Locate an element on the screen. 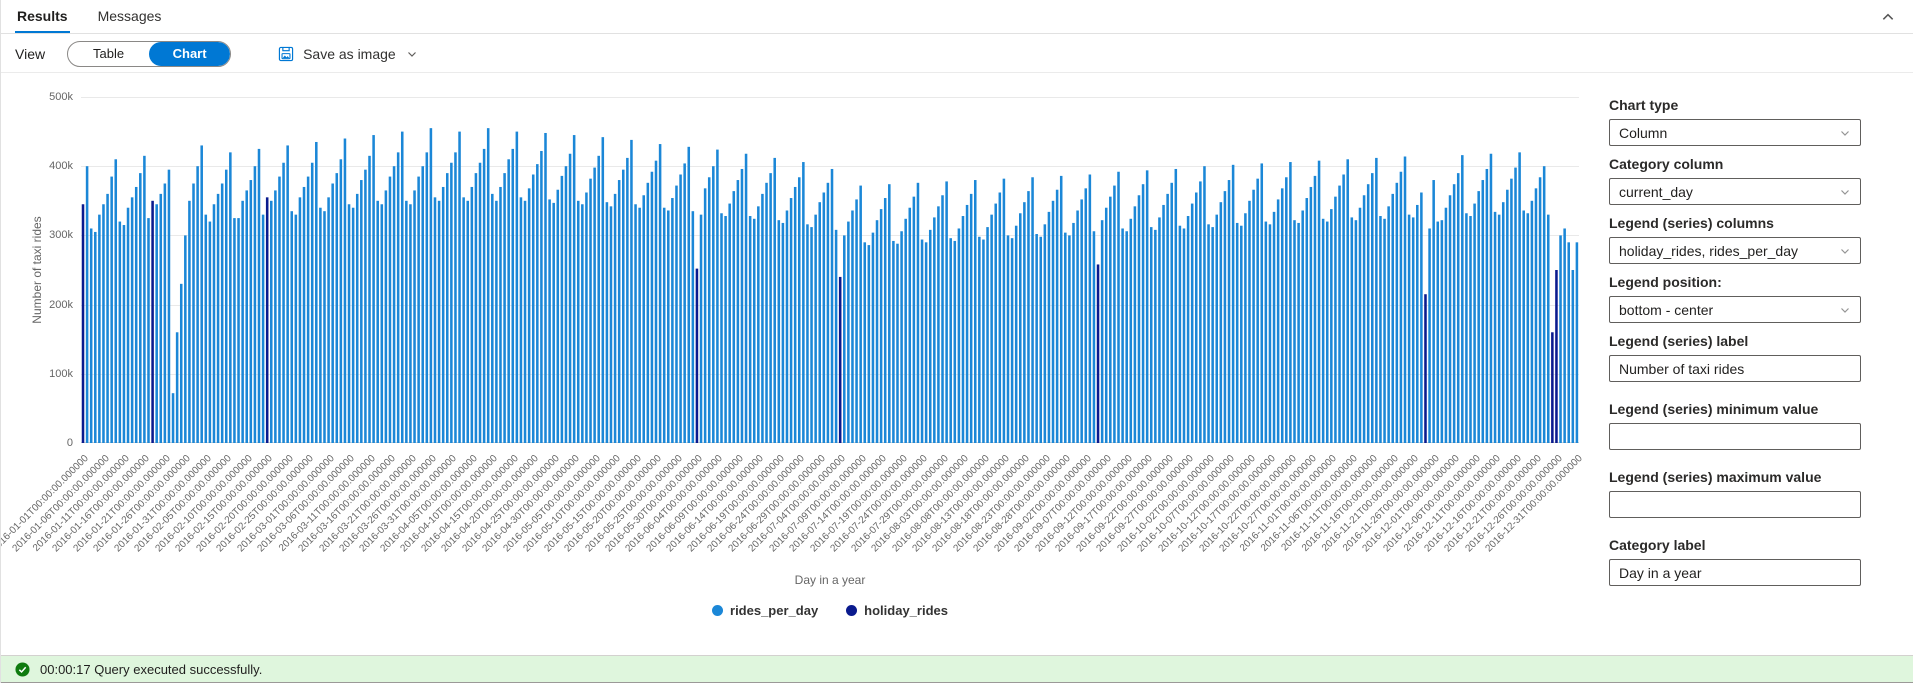 The image size is (1913, 683). chart-view-button: Chart is located at coordinates (190, 53).